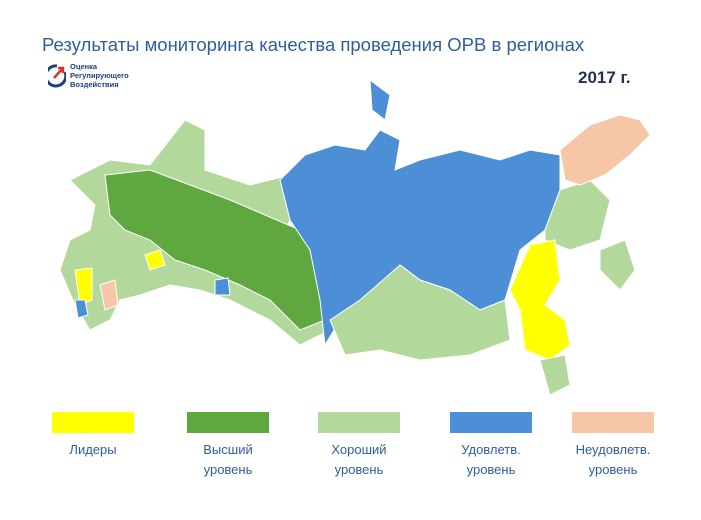 The image size is (701, 520). Describe the element at coordinates (613, 460) in the screenshot. I see `legend-label: Неудовлетв. уровень` at that location.